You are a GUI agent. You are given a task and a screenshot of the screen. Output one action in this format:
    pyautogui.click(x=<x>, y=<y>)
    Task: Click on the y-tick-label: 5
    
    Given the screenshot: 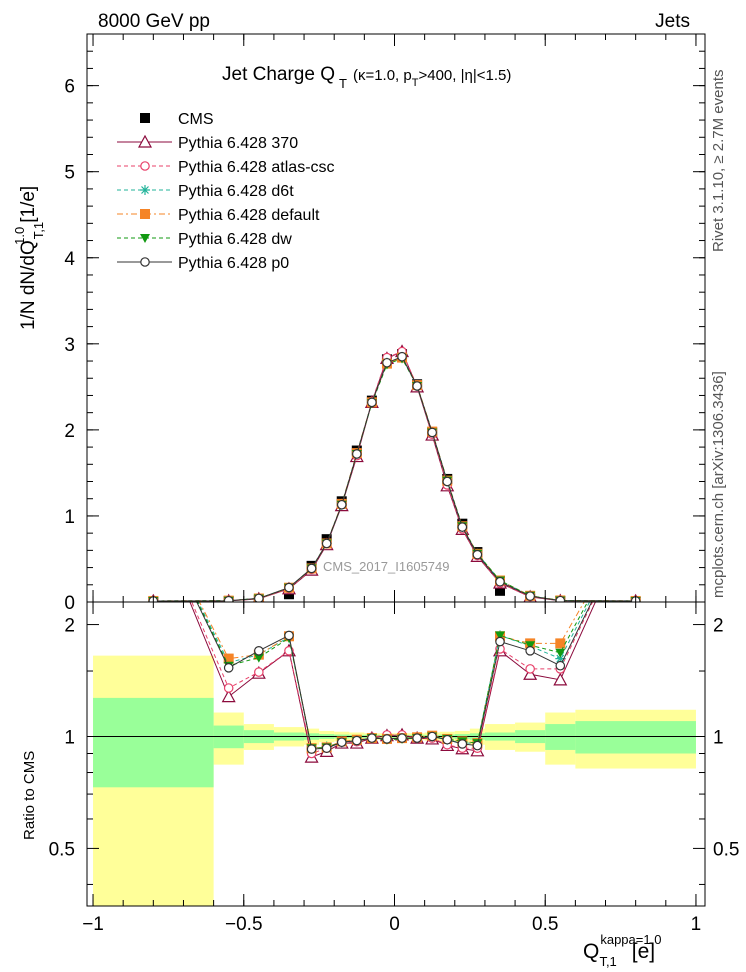 What is the action you would take?
    pyautogui.click(x=69, y=173)
    